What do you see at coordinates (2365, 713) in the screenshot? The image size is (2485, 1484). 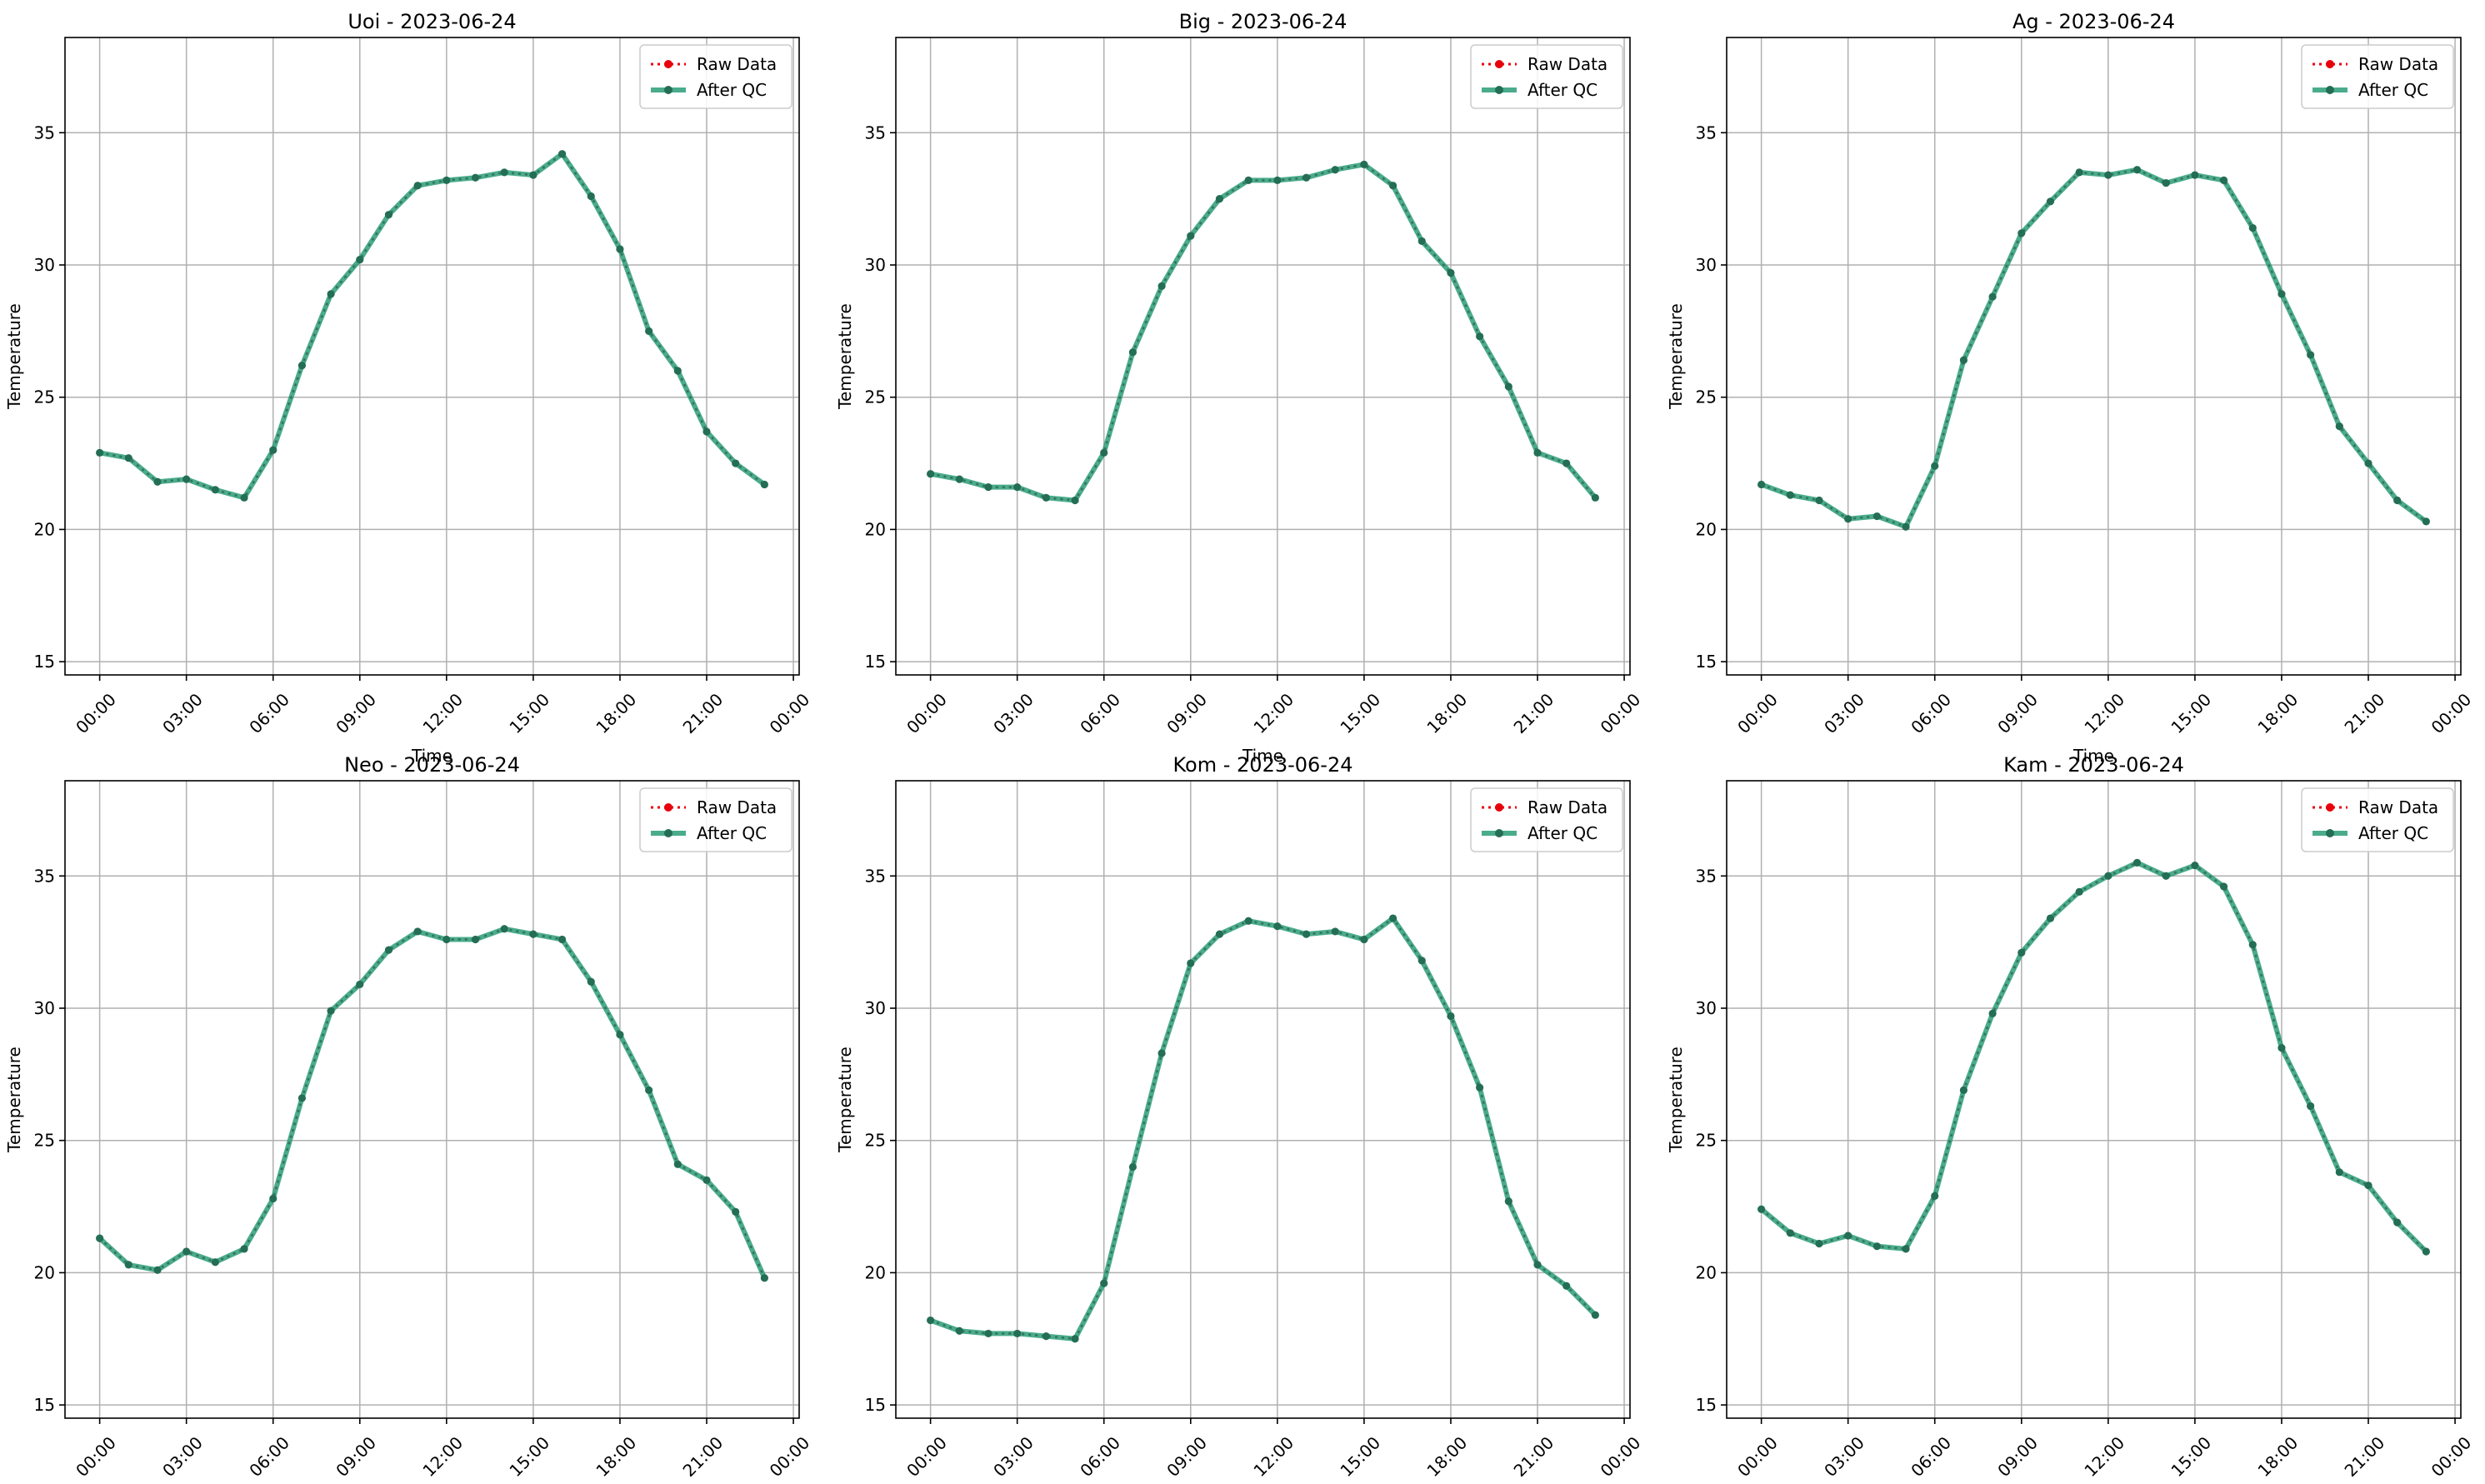 I see `x-tick-label: 21:00` at bounding box center [2365, 713].